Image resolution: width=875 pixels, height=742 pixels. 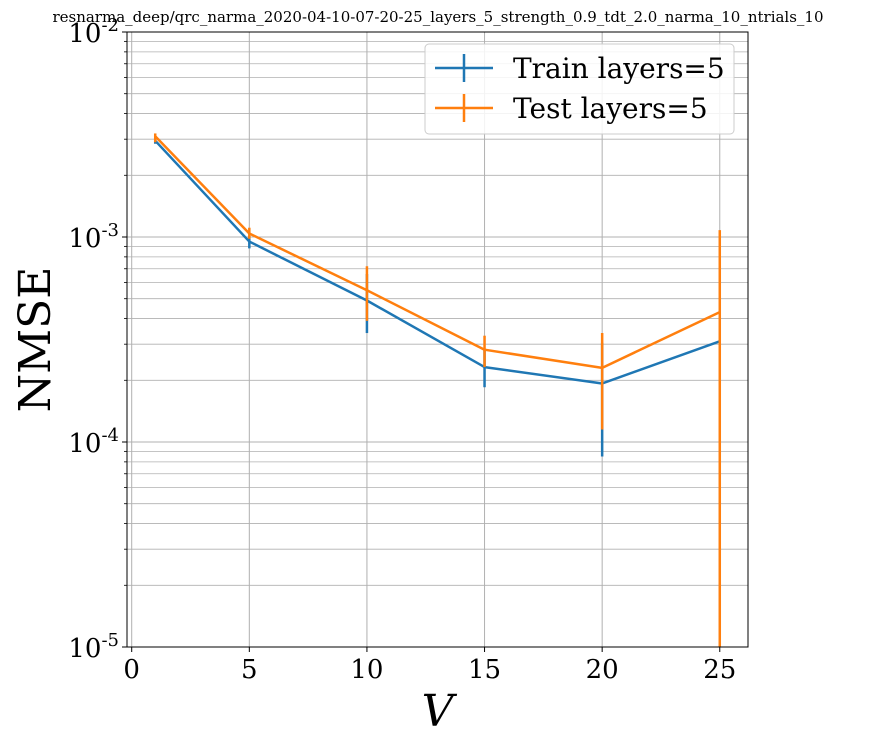 I want to click on x-tick-label: 20, so click(x=602, y=670).